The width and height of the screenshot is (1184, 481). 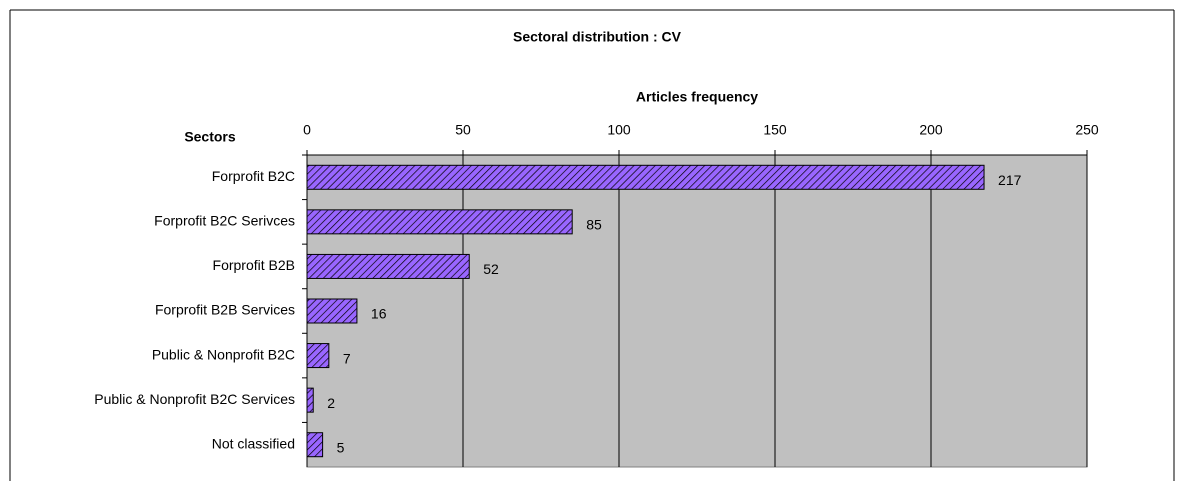 I want to click on x-tick-label: 0, so click(x=307, y=130).